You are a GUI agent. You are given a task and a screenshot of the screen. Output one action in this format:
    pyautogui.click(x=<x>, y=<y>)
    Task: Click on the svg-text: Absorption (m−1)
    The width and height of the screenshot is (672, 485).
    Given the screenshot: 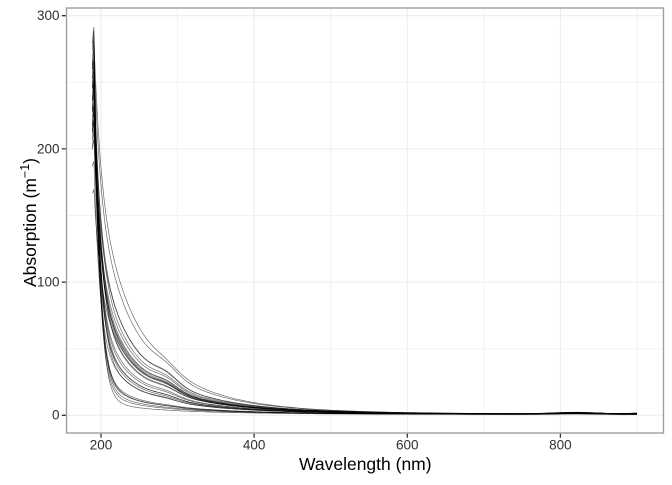 What is the action you would take?
    pyautogui.click(x=29, y=222)
    